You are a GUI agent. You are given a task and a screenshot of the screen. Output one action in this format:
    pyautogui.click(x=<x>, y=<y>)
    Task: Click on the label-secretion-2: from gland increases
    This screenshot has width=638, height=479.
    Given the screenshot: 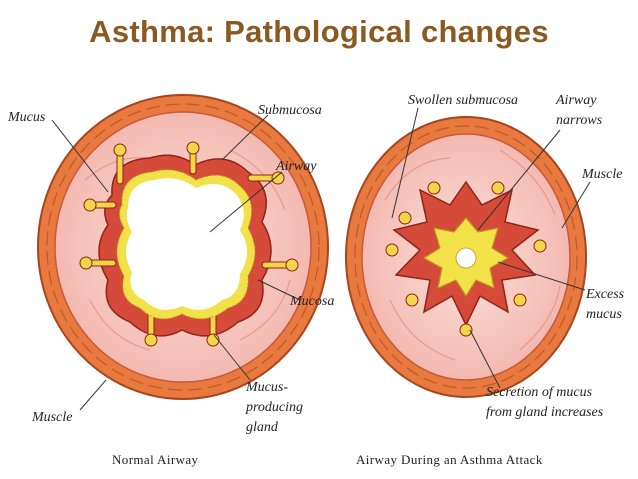 What is the action you would take?
    pyautogui.click(x=545, y=412)
    